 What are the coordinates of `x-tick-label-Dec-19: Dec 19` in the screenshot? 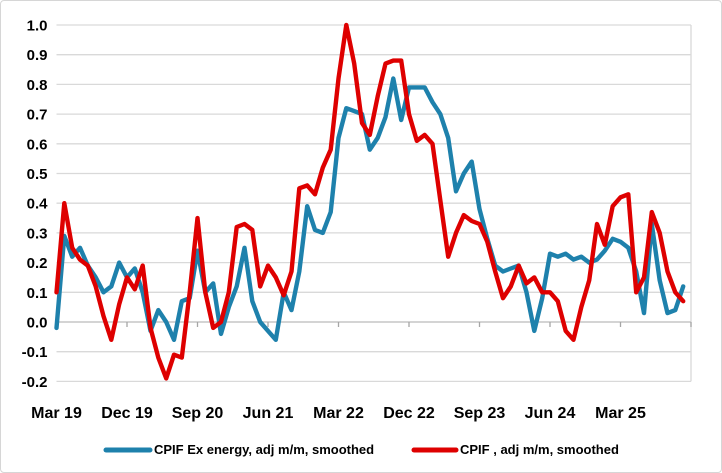 It's located at (127, 413).